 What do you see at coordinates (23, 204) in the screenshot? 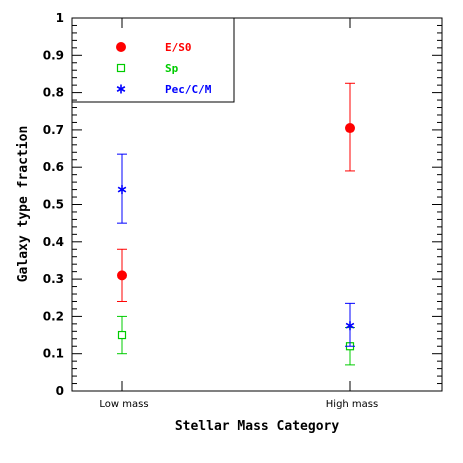
I see `y-axis-title: Galaxy type fraction` at bounding box center [23, 204].